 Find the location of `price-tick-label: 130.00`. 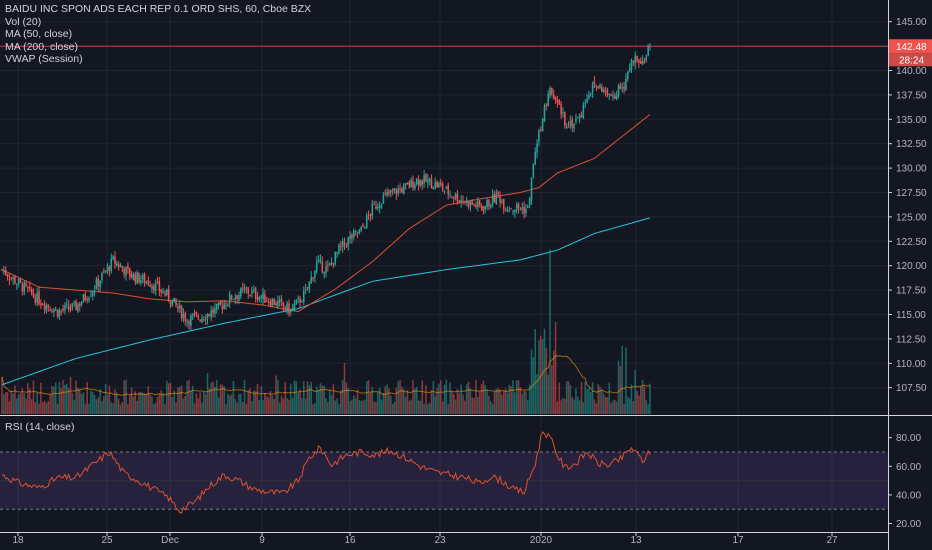

price-tick-label: 130.00 is located at coordinates (911, 169).